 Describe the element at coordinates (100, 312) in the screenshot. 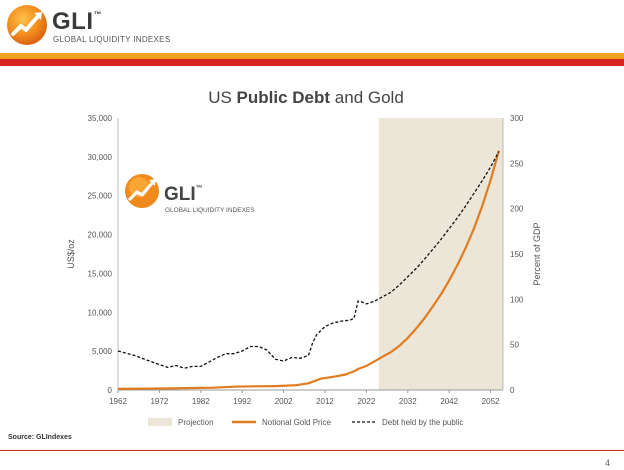

I see `left-tick-label: 10,000` at that location.